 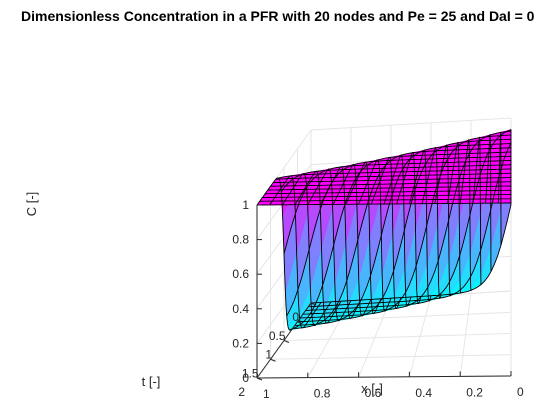 I want to click on x-tick-label: 0.6, so click(x=373, y=393).